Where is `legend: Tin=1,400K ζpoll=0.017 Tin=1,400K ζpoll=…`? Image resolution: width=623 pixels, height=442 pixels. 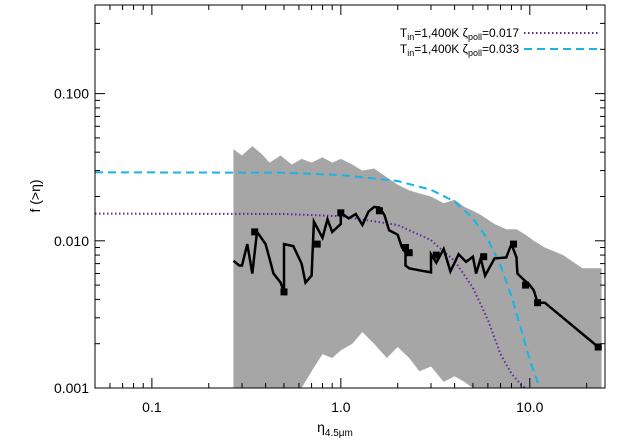
legend: Tin=1,400K ζpoll=0.017 Tin=1,400K ζpoll=… is located at coordinates (499, 42).